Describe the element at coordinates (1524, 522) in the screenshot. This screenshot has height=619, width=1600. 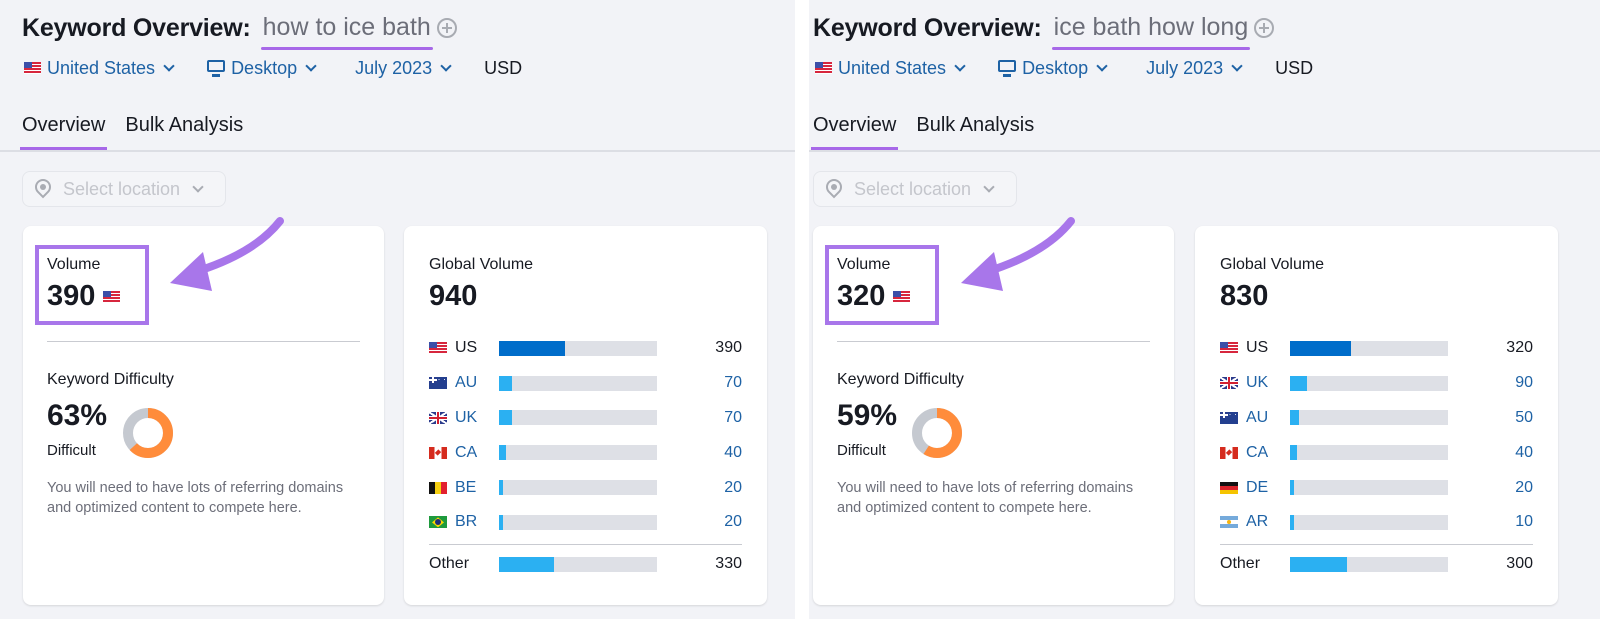
I see `country-volume: 10` at that location.